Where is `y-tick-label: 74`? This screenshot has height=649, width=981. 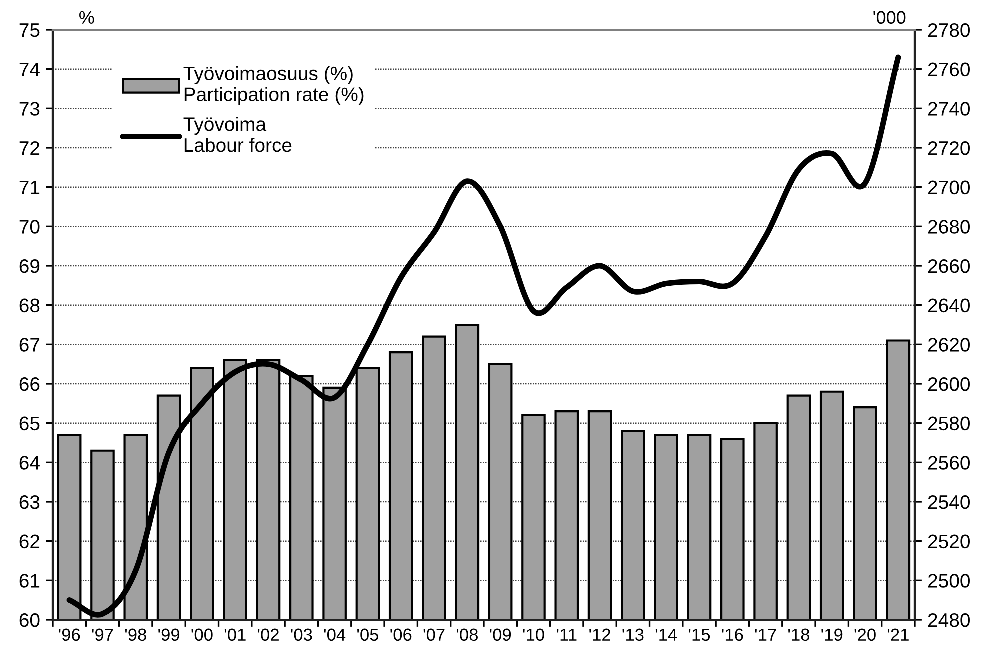 y-tick-label: 74 is located at coordinates (30, 69).